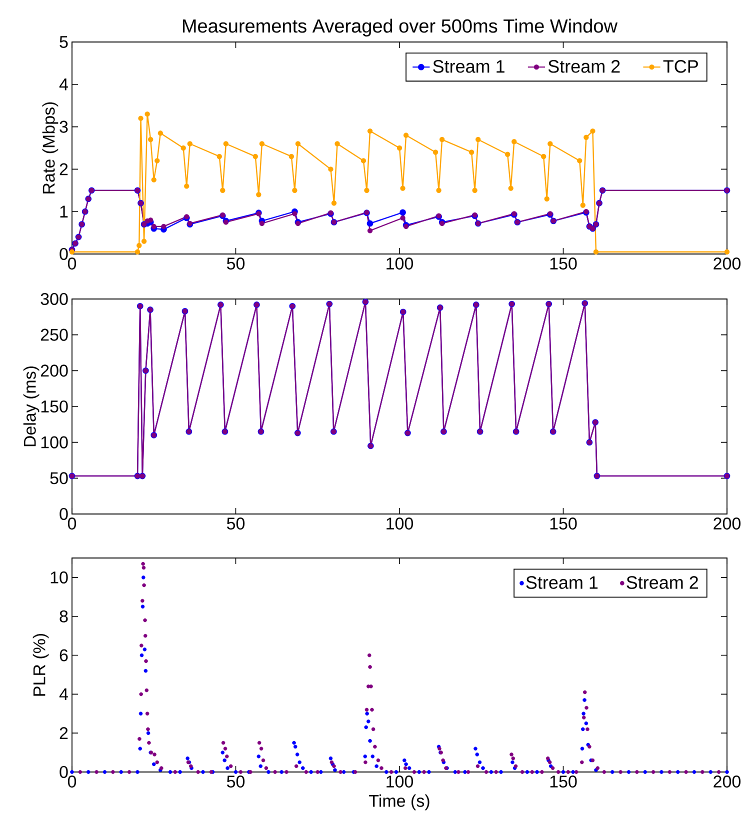 This screenshot has width=744, height=838. Describe the element at coordinates (54, 442) in the screenshot. I see `y-tick-label: 100` at that location.